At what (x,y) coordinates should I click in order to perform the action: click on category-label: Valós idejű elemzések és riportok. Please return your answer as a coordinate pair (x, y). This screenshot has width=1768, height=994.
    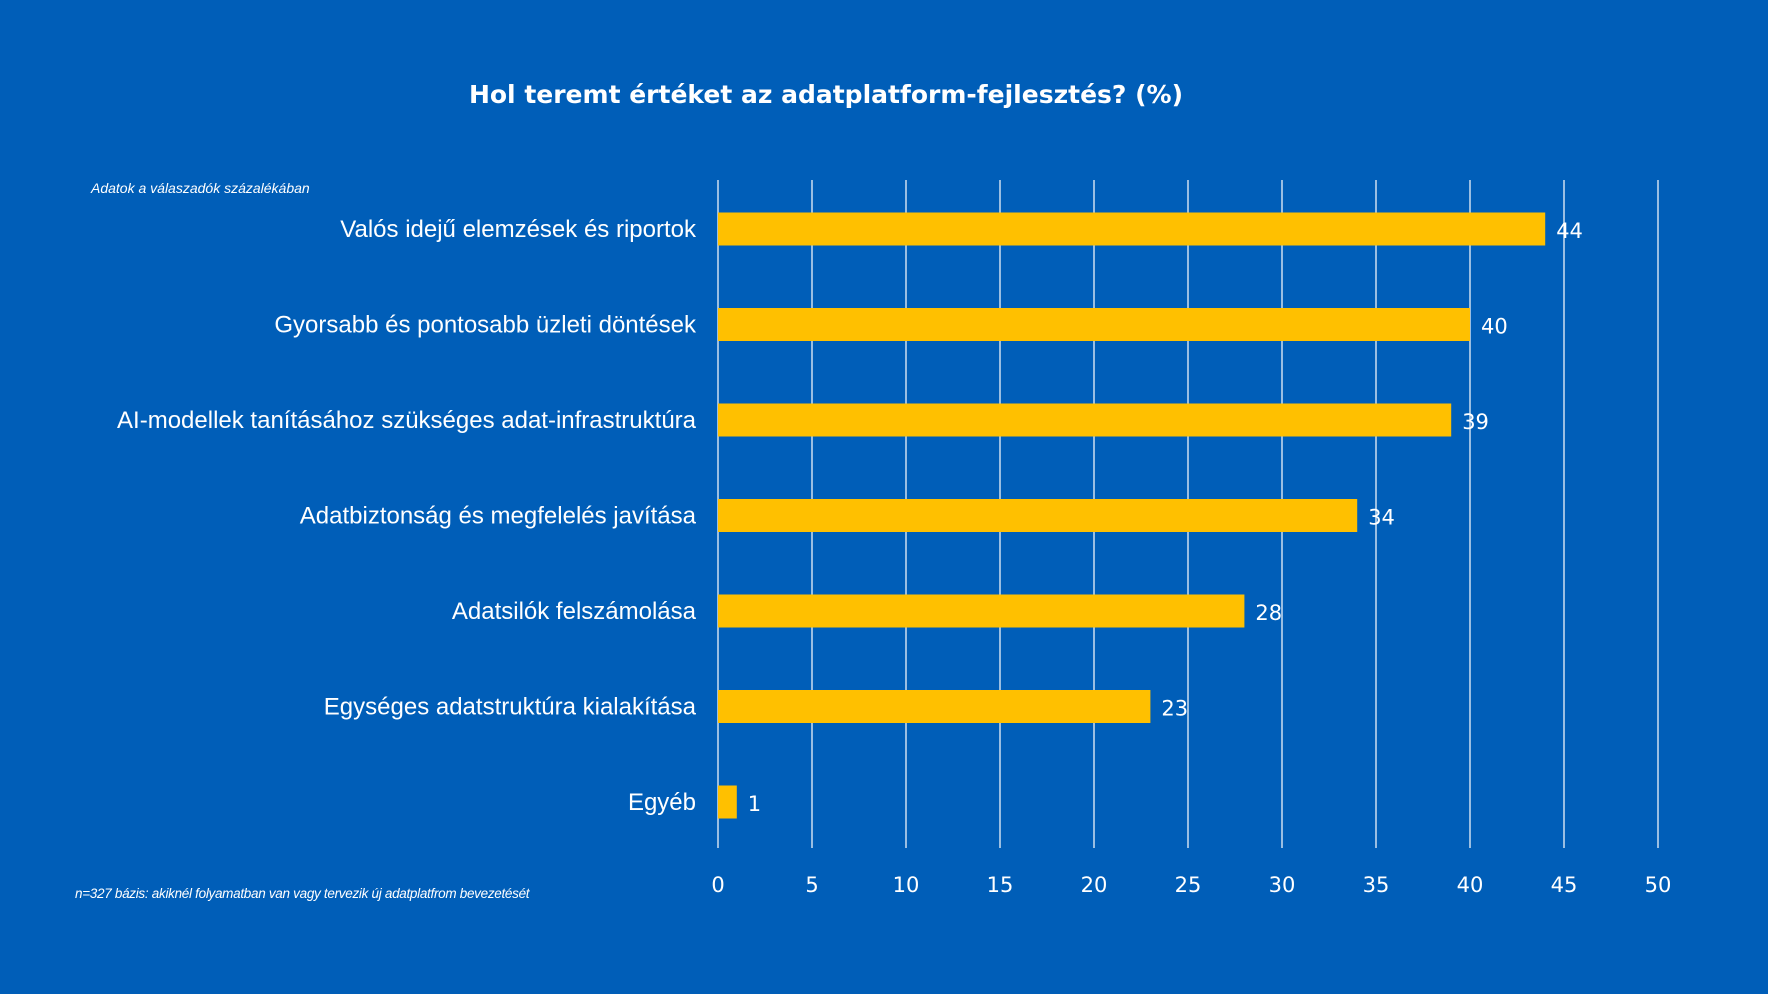
    Looking at the image, I should click on (518, 229).